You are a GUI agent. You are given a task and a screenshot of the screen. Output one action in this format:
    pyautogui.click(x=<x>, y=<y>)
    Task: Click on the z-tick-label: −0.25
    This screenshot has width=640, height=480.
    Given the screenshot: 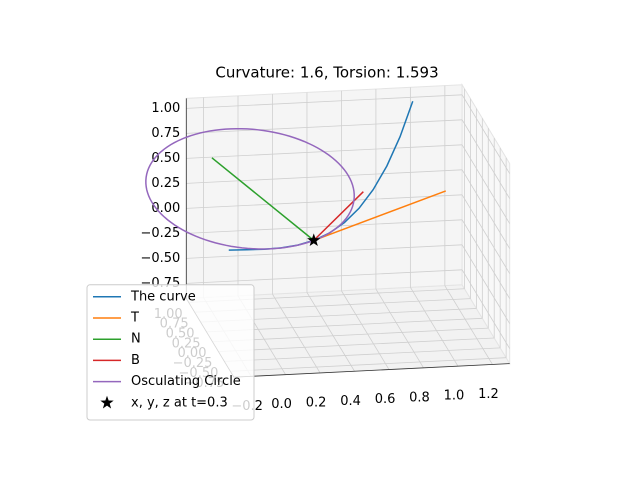 What is the action you would take?
    pyautogui.click(x=160, y=233)
    